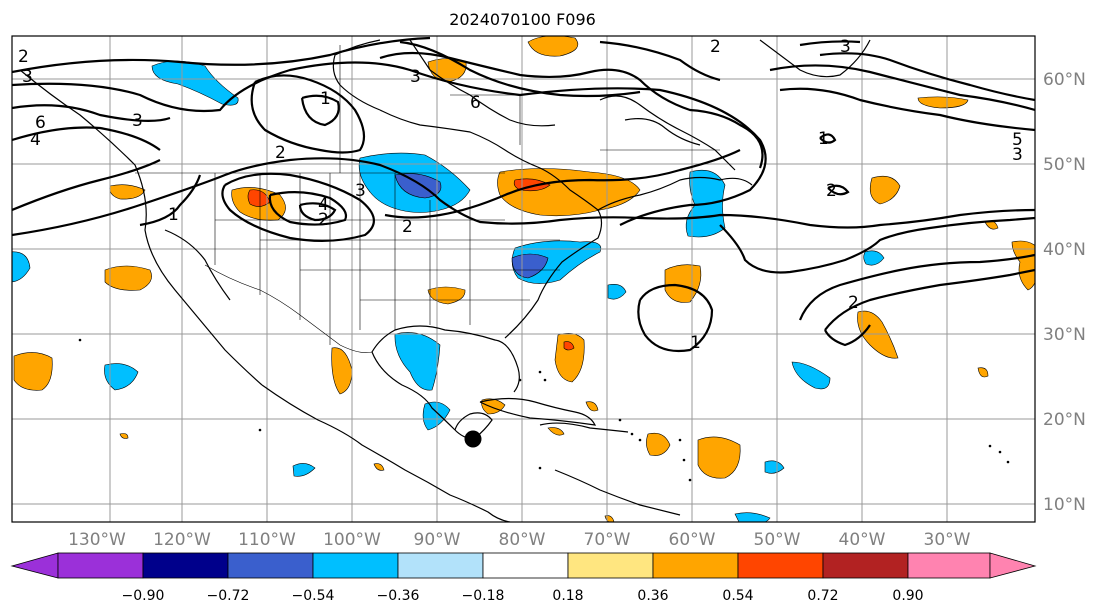 Image resolution: width=1105 pixels, height=615 pixels. What do you see at coordinates (862, 540) in the screenshot?
I see `longitude-label: 40°W` at bounding box center [862, 540].